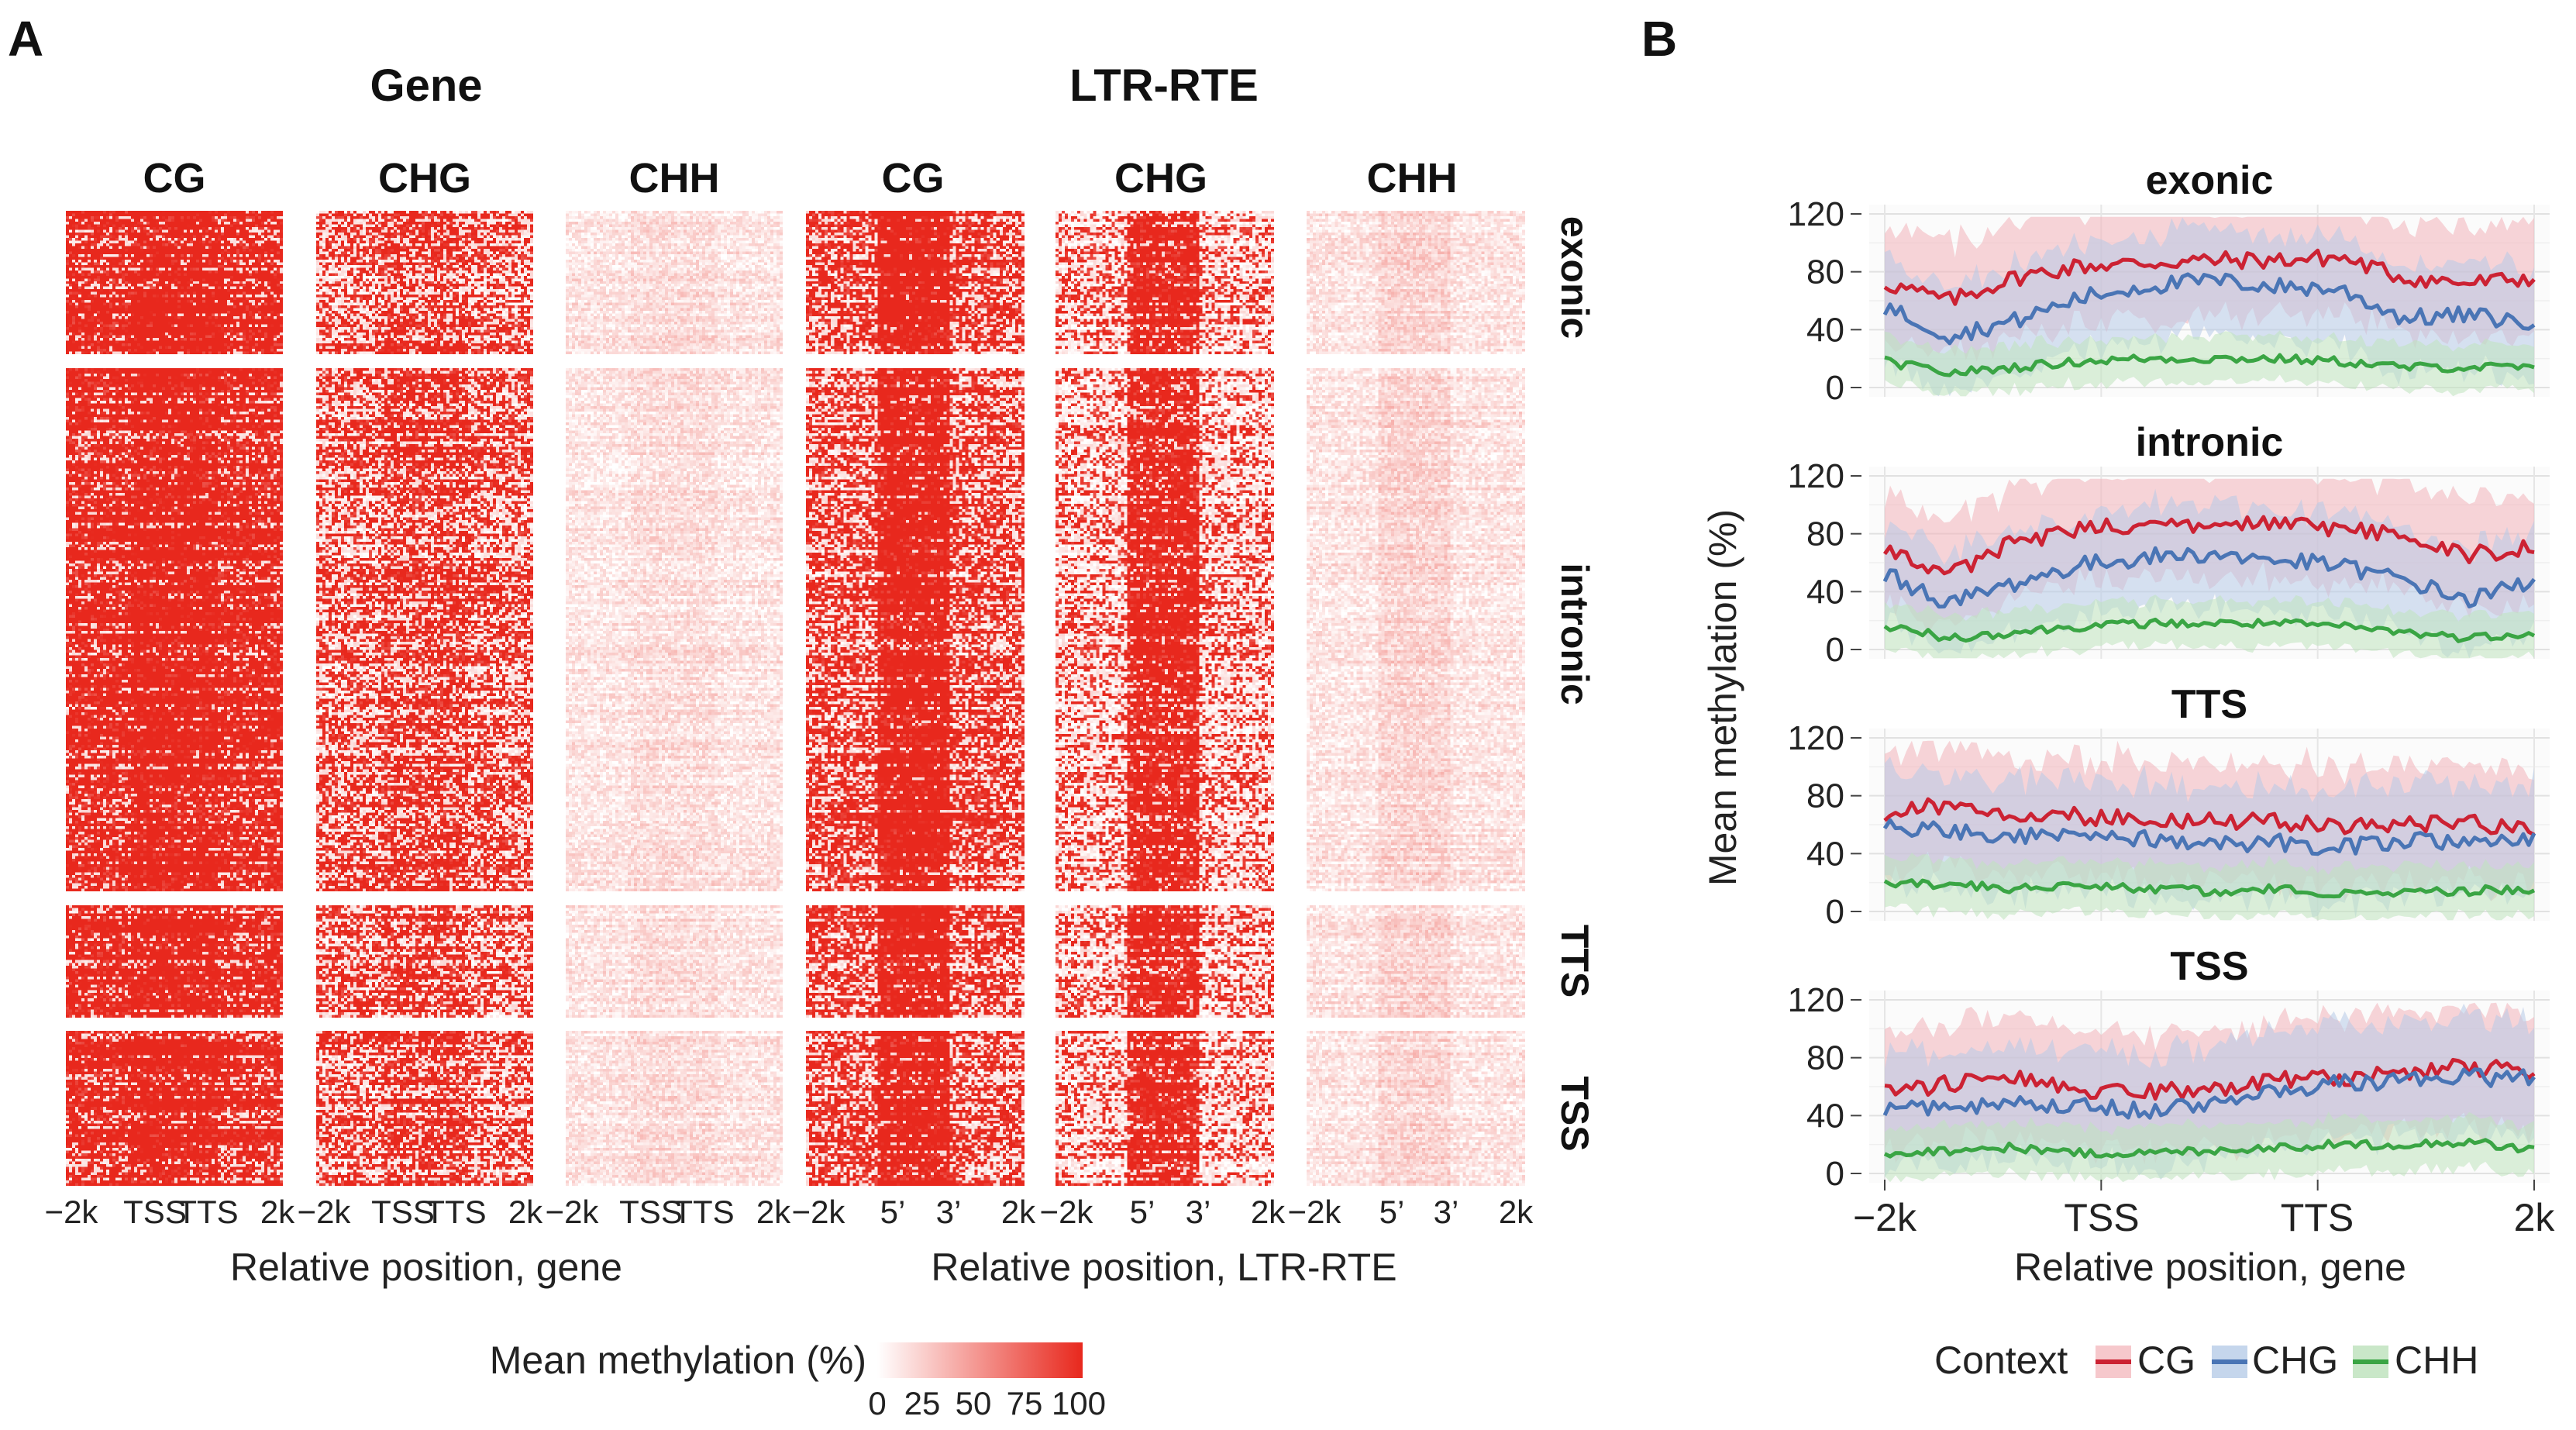 Image resolution: width=2576 pixels, height=1430 pixels. Describe the element at coordinates (651, 1212) in the screenshot. I see `tick-gene-chh-tss: TSS` at that location.